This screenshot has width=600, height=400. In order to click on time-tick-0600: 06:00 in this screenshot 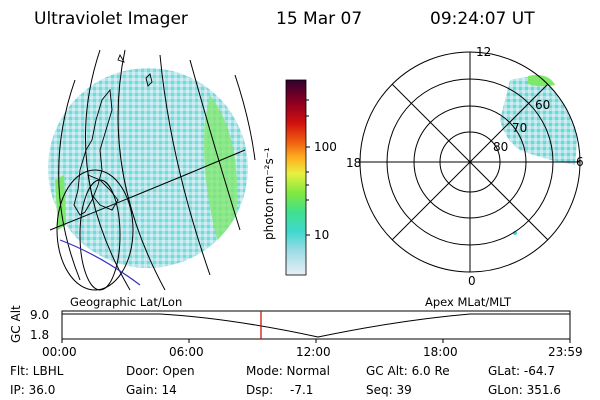, I will do `click(186, 352)`.